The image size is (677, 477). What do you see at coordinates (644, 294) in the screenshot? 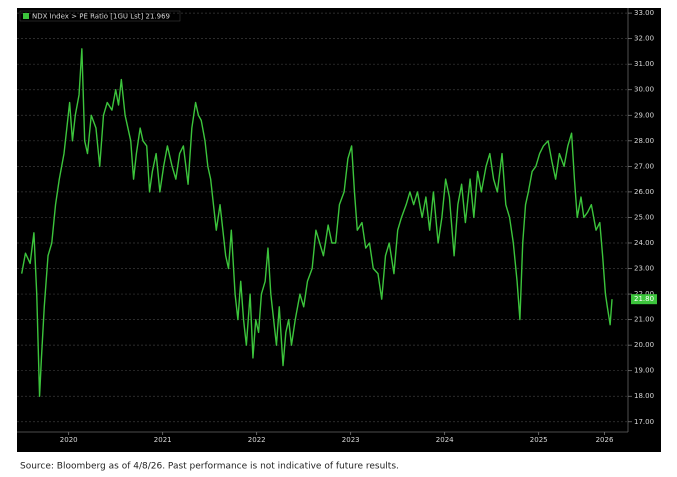
I see `y-tick-label: 22.00` at bounding box center [644, 294].